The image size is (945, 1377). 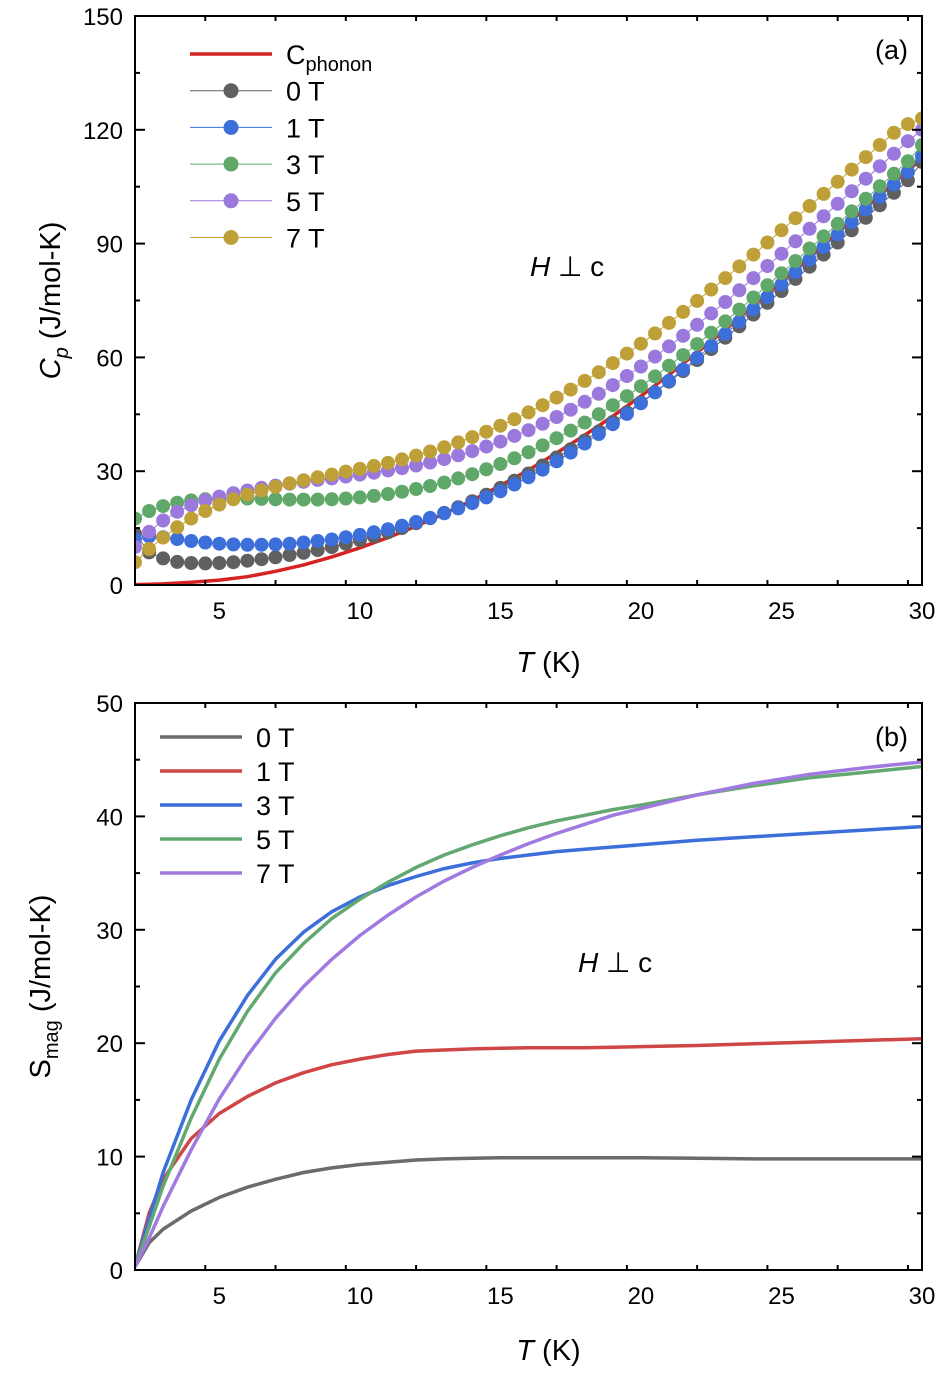 What do you see at coordinates (116, 1271) in the screenshot?
I see `y-tick-label: 0` at bounding box center [116, 1271].